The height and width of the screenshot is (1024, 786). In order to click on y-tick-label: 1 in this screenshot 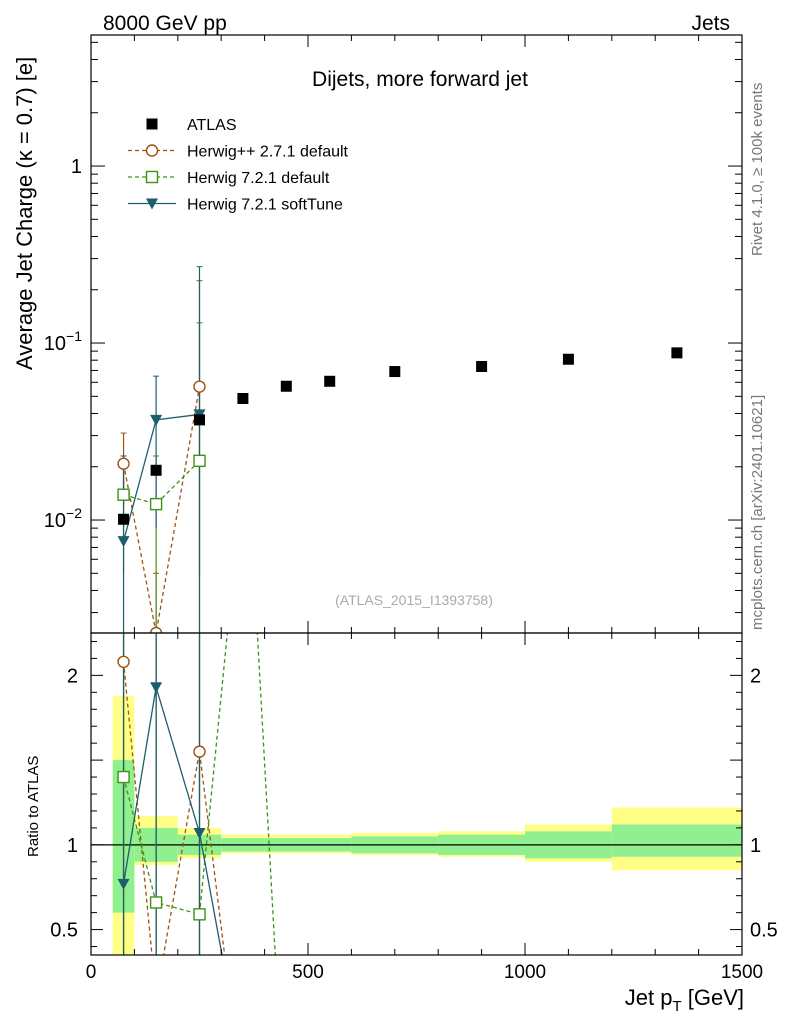, I will do `click(76, 167)`.